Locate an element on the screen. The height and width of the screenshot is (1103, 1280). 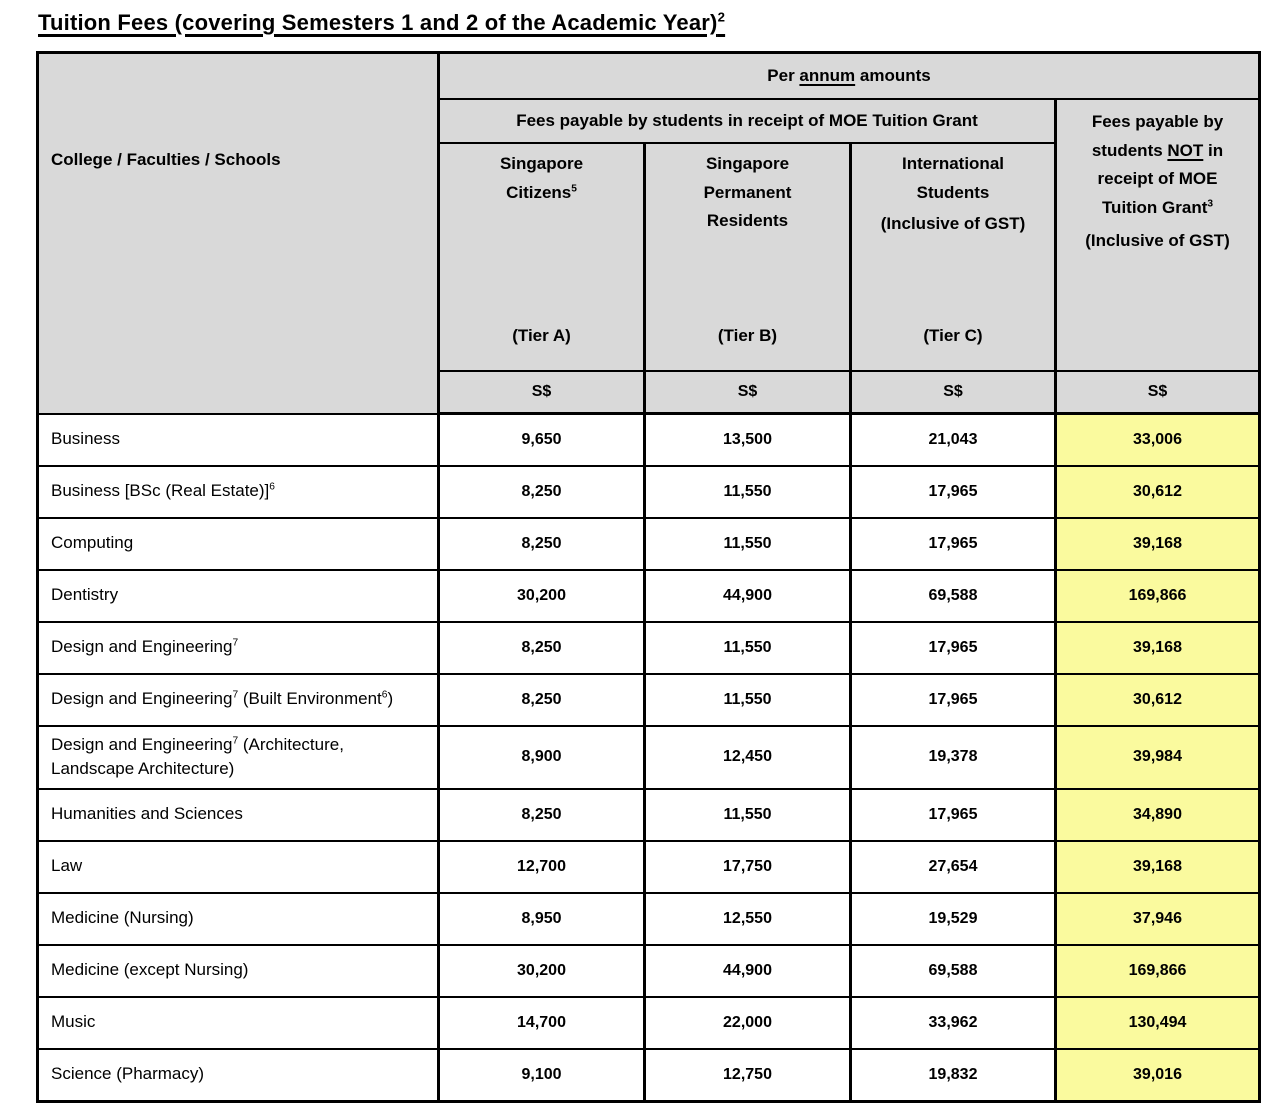
college-name-cell: Design and Engineering7 is located at coordinates (238, 647).